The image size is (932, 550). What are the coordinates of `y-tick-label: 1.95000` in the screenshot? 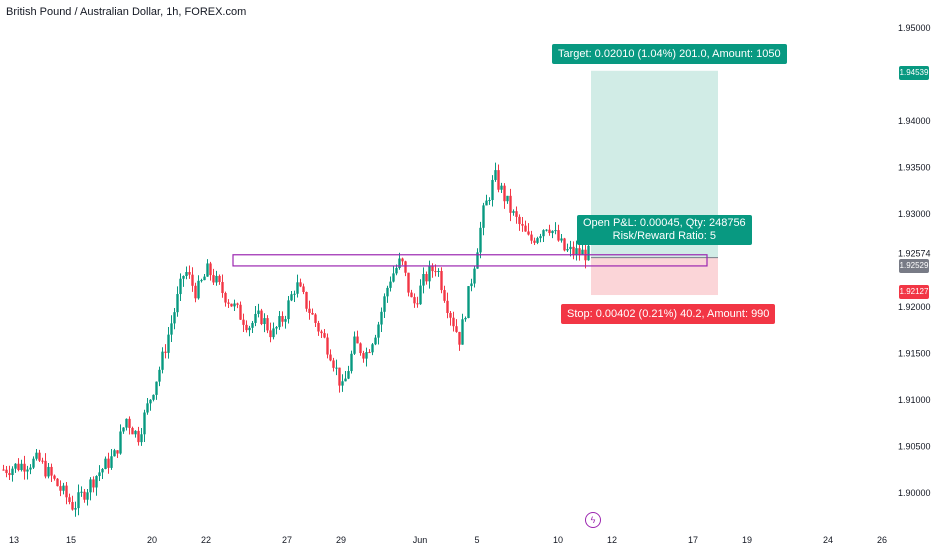 It's located at (914, 28).